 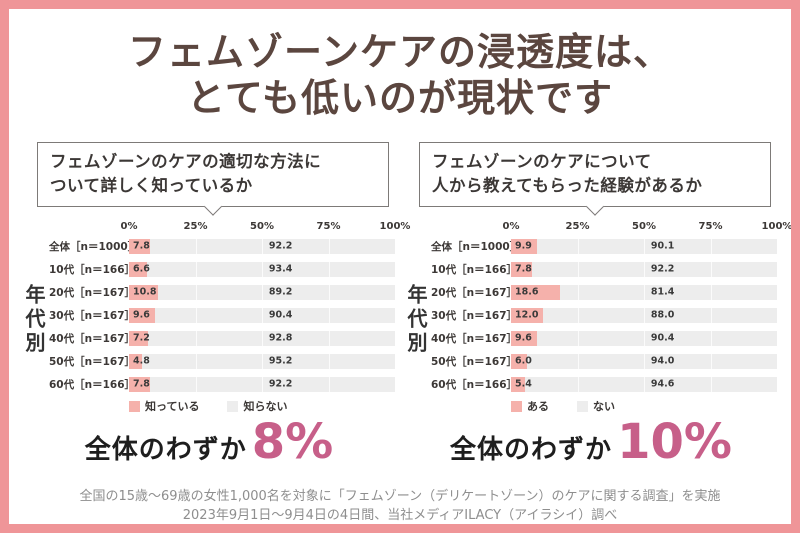 I want to click on x-axis-tick: 100%, so click(x=395, y=226).